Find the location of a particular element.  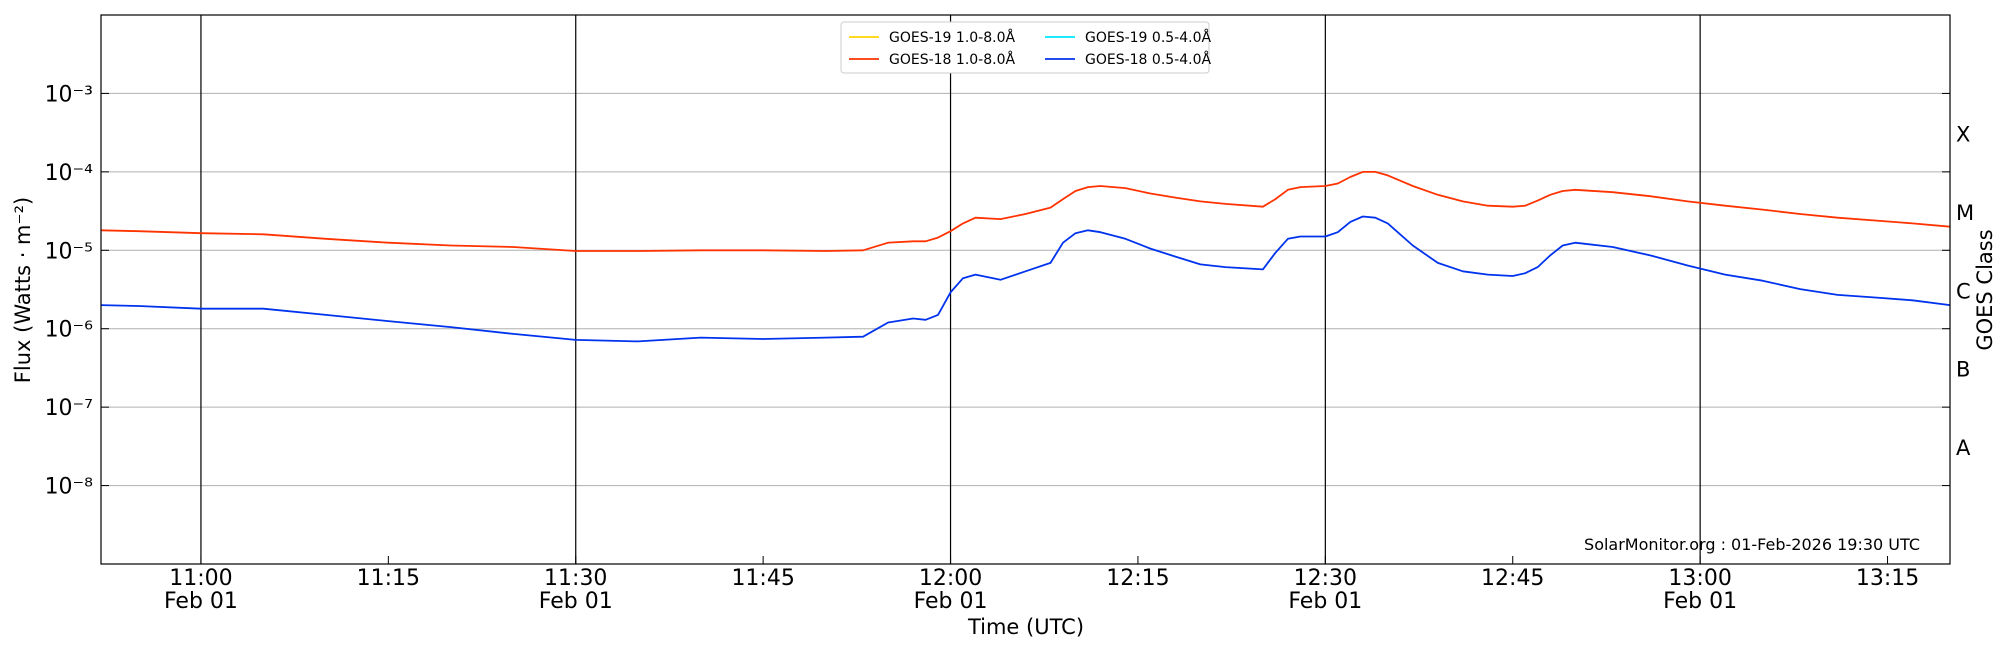

legend-box is located at coordinates (1025, 47).